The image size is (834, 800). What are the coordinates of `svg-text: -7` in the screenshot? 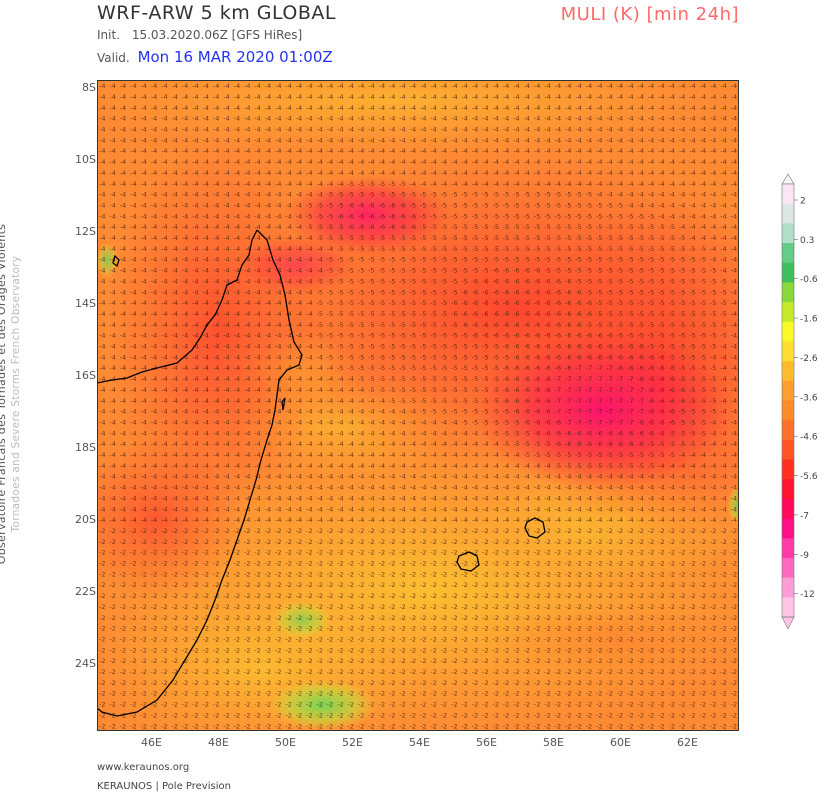 It's located at (599, 390).